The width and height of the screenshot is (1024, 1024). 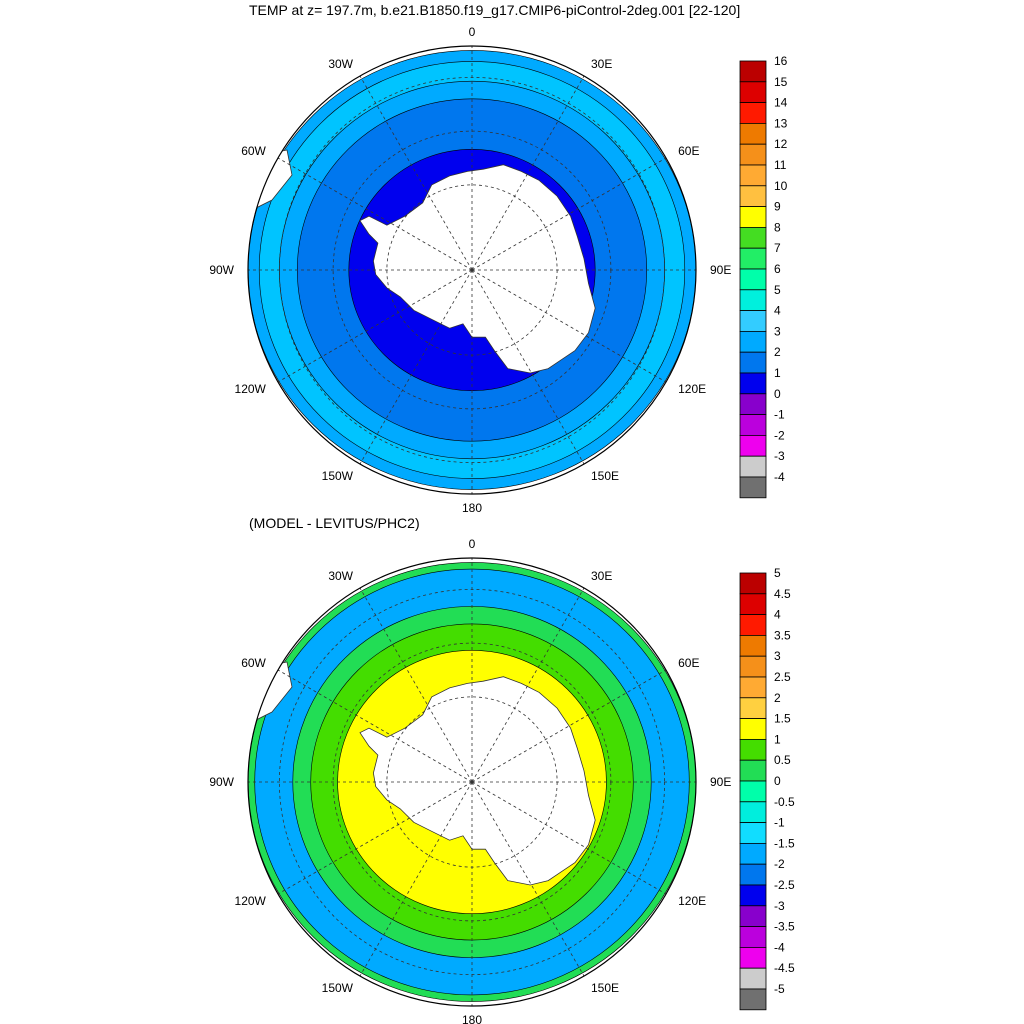 What do you see at coordinates (781, 123) in the screenshot?
I see `top-colorbar-label: 13` at bounding box center [781, 123].